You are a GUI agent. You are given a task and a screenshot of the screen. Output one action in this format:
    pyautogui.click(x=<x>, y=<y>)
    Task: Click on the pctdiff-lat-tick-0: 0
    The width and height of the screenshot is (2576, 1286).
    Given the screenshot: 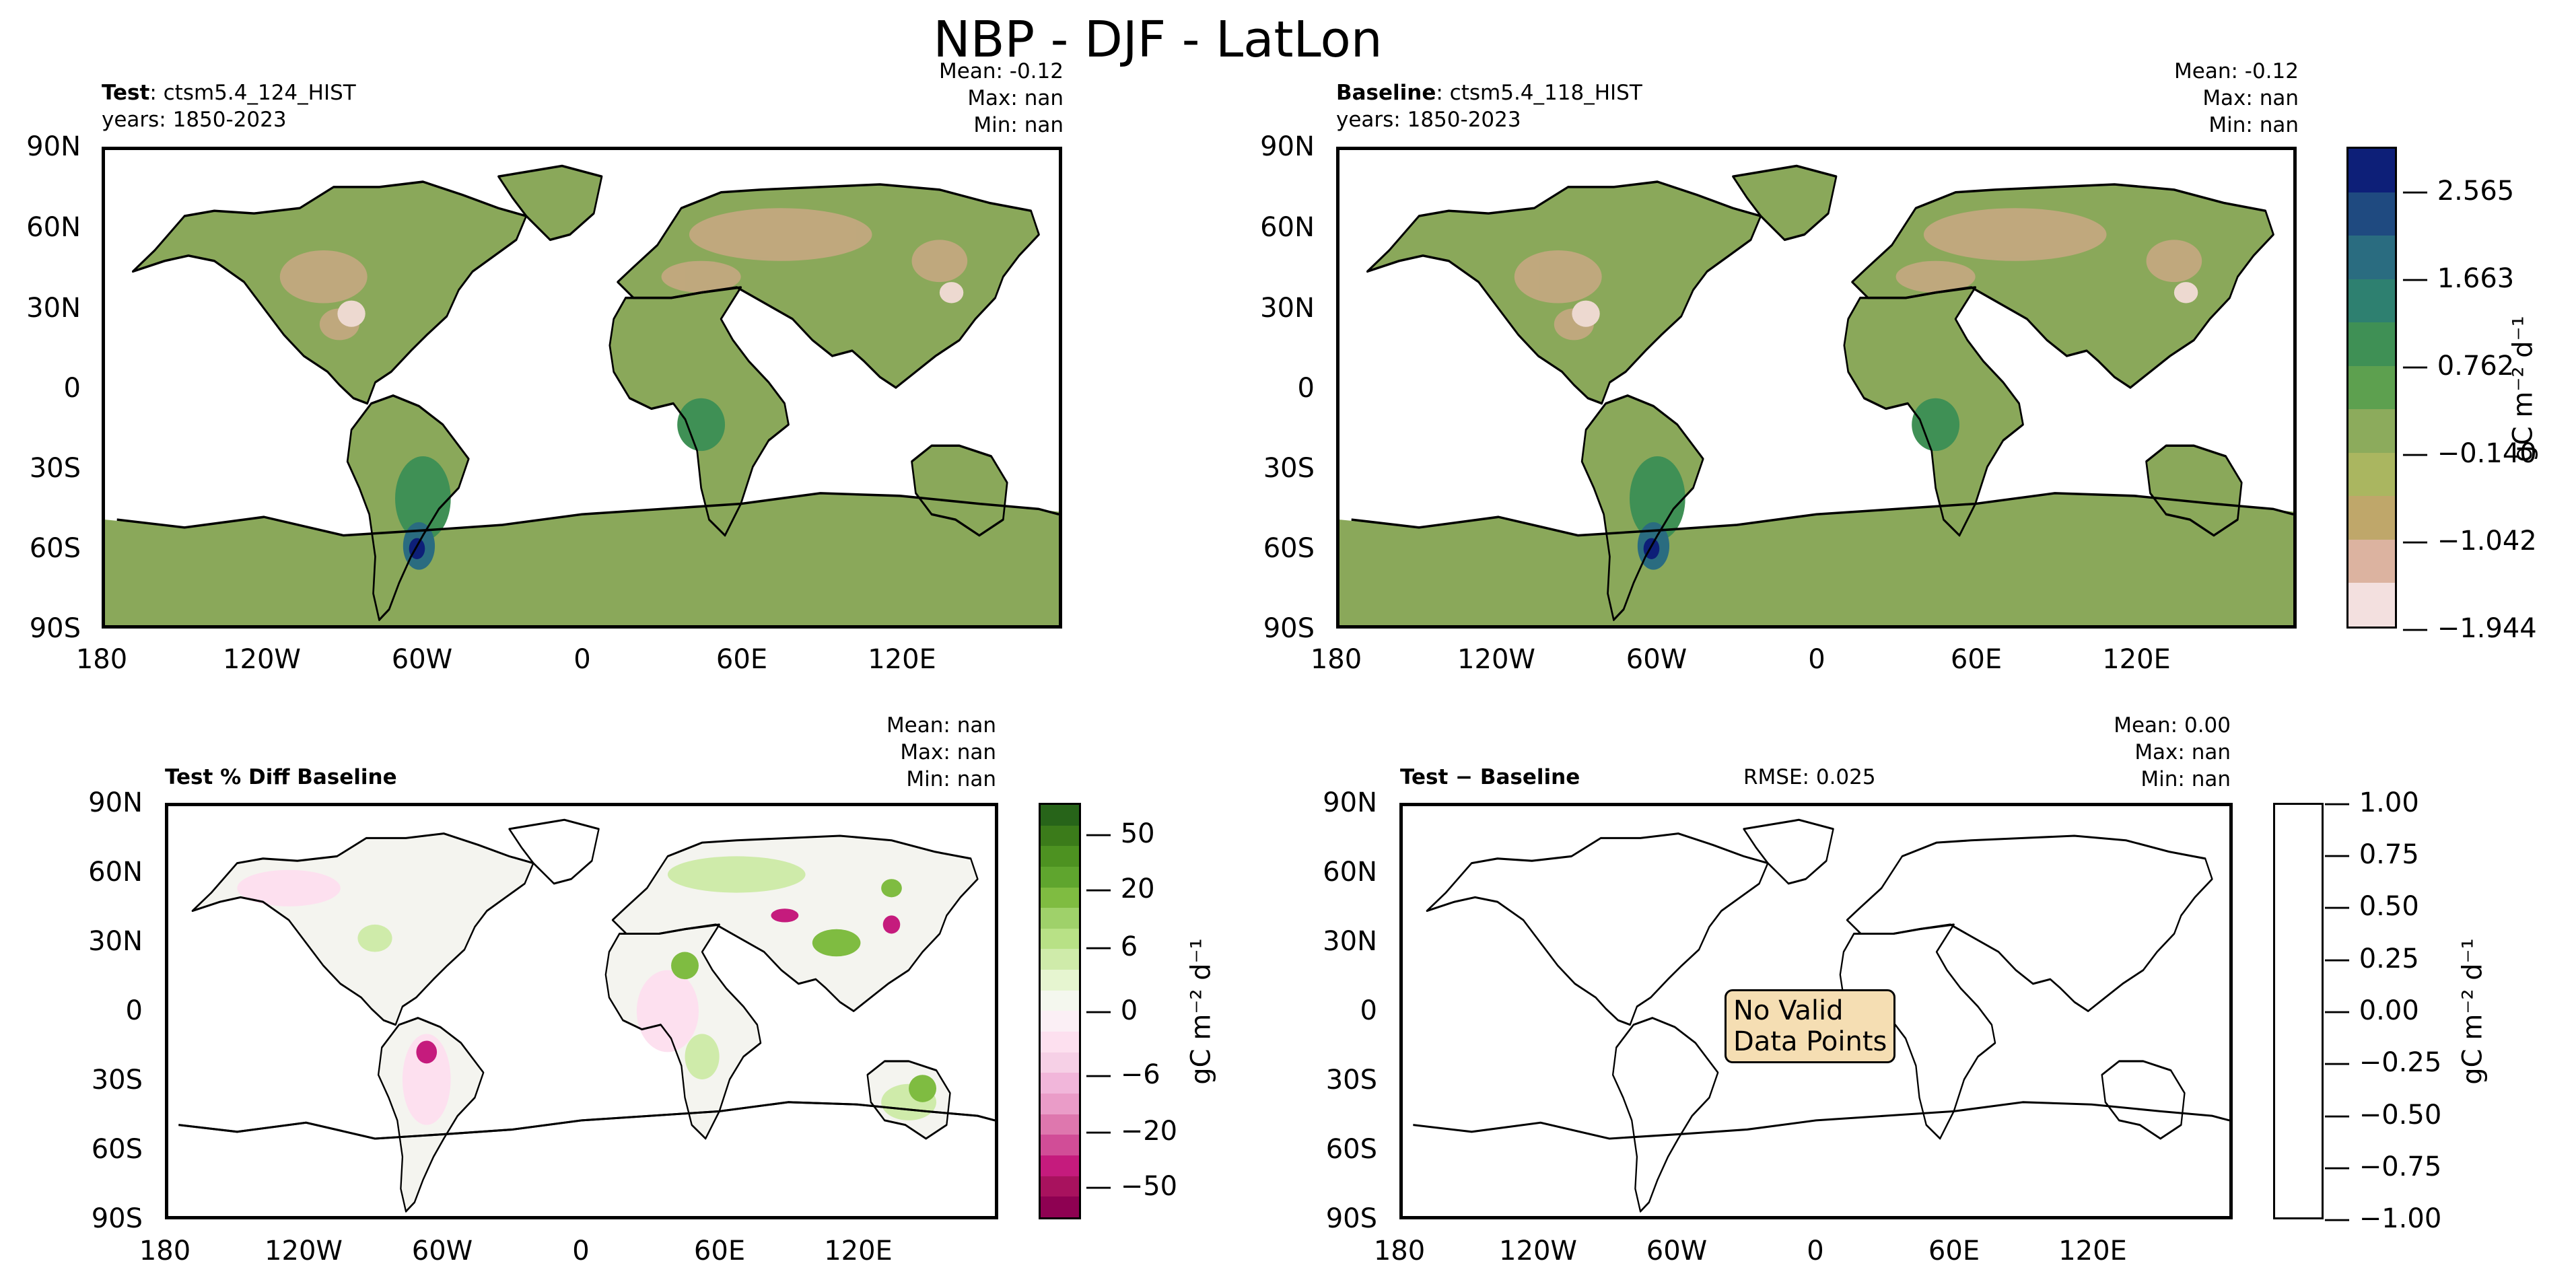 What is the action you would take?
    pyautogui.click(x=134, y=1011)
    